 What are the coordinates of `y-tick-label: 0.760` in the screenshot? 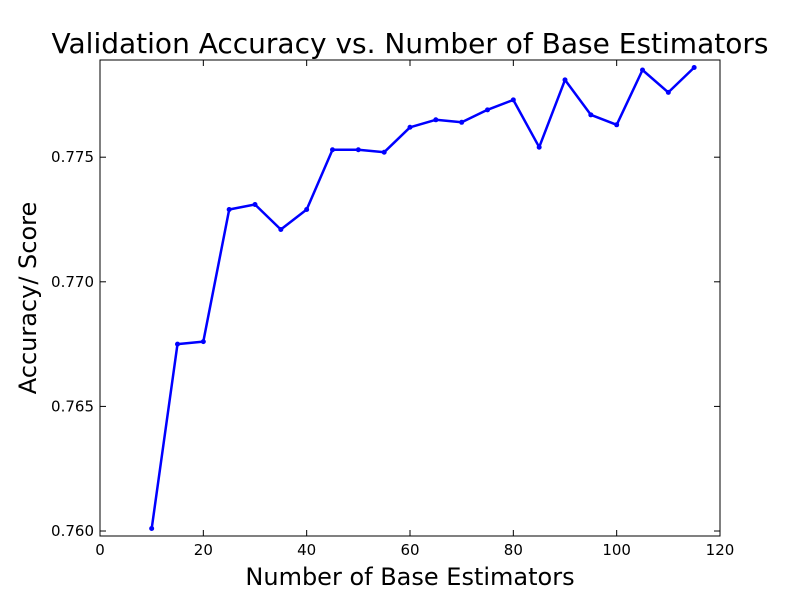 It's located at (72, 531).